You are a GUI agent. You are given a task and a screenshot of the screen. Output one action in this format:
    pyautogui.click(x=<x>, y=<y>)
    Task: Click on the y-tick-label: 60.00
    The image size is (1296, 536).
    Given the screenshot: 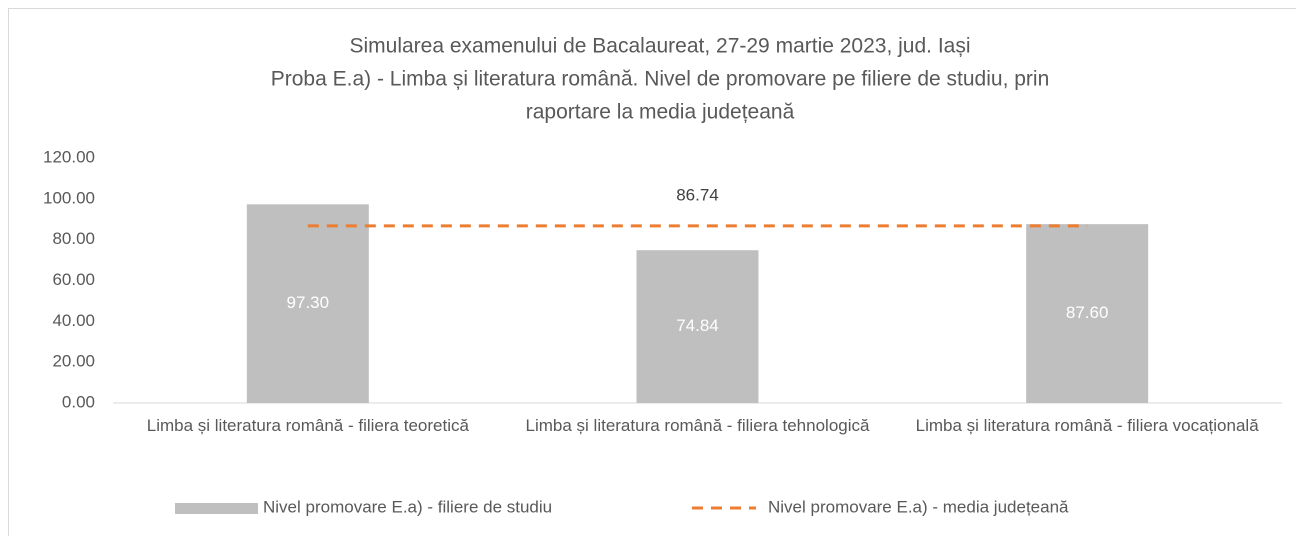 What is the action you would take?
    pyautogui.click(x=73, y=279)
    